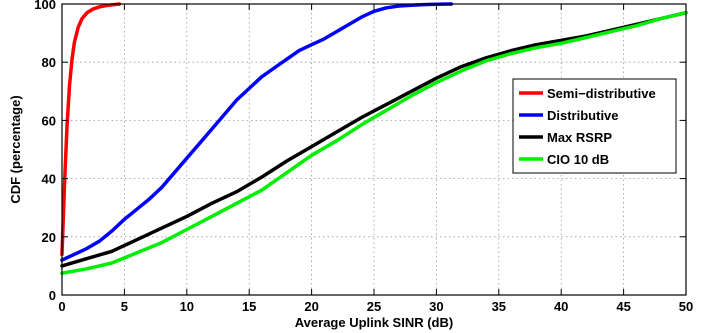  I want to click on x-tick-label: 40, so click(561, 306).